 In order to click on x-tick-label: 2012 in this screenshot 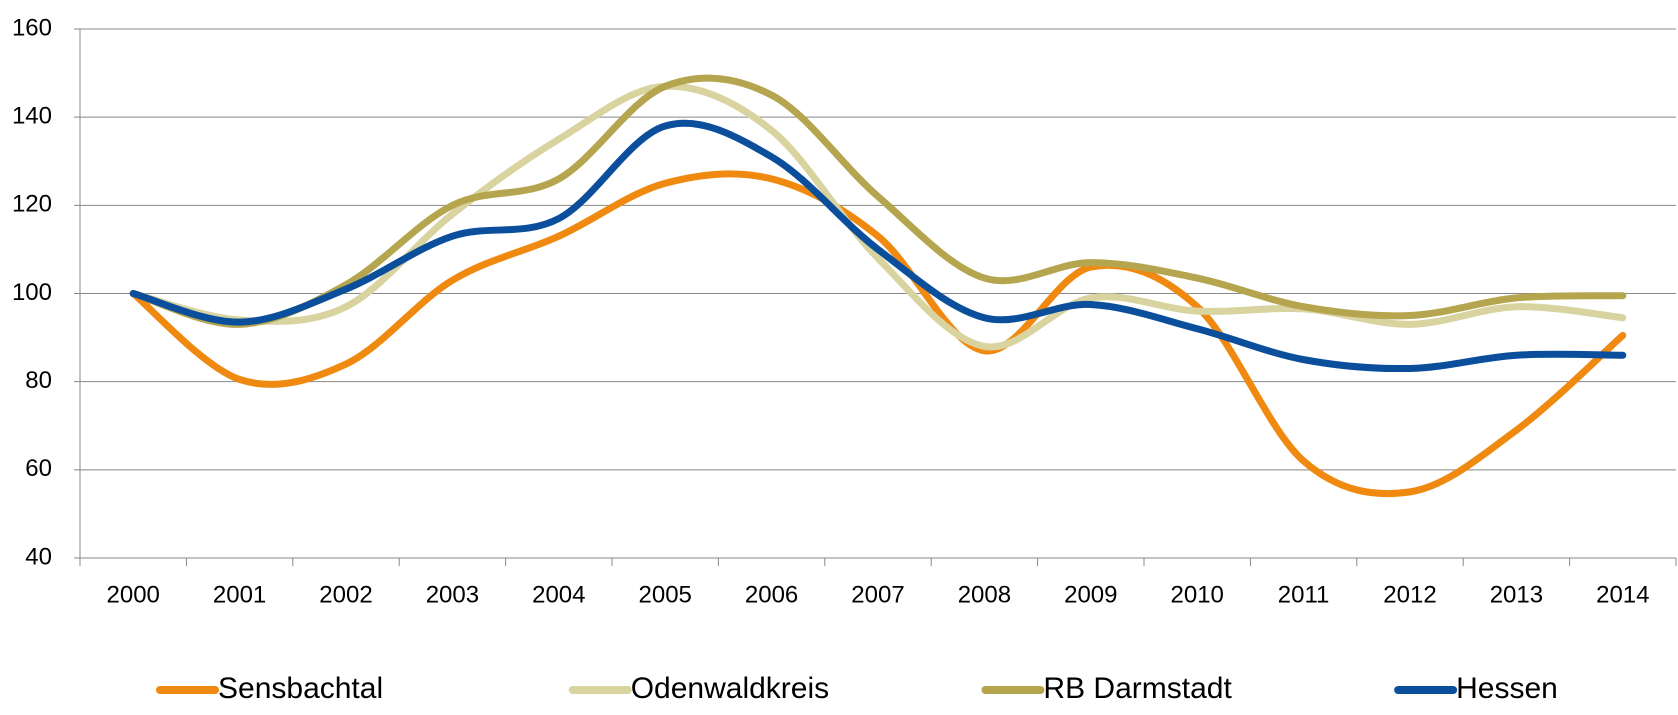, I will do `click(1409, 594)`.